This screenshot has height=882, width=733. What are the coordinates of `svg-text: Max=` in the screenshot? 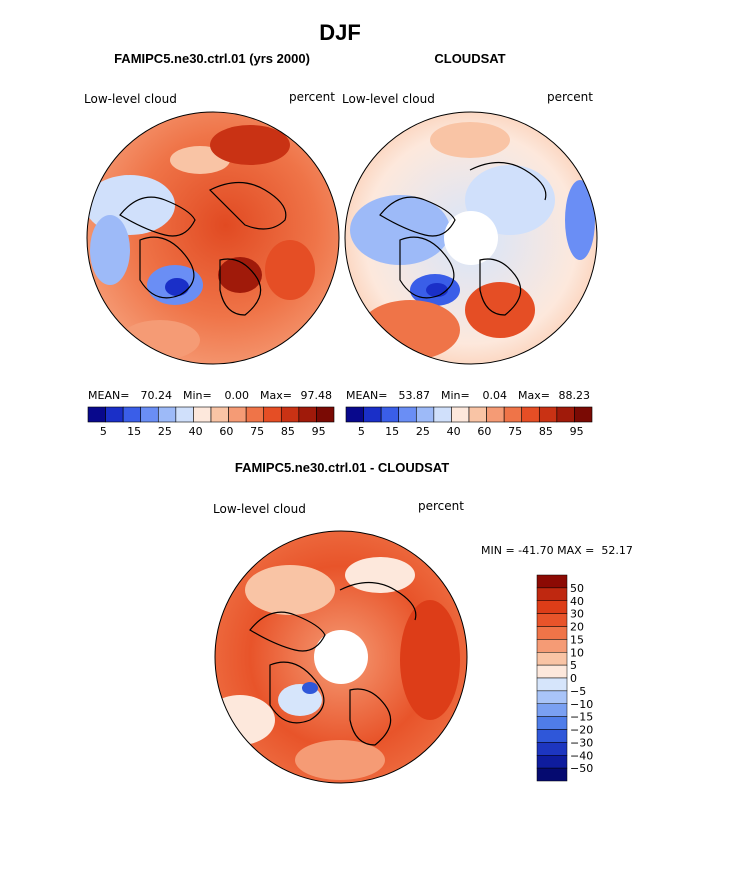 It's located at (276, 395).